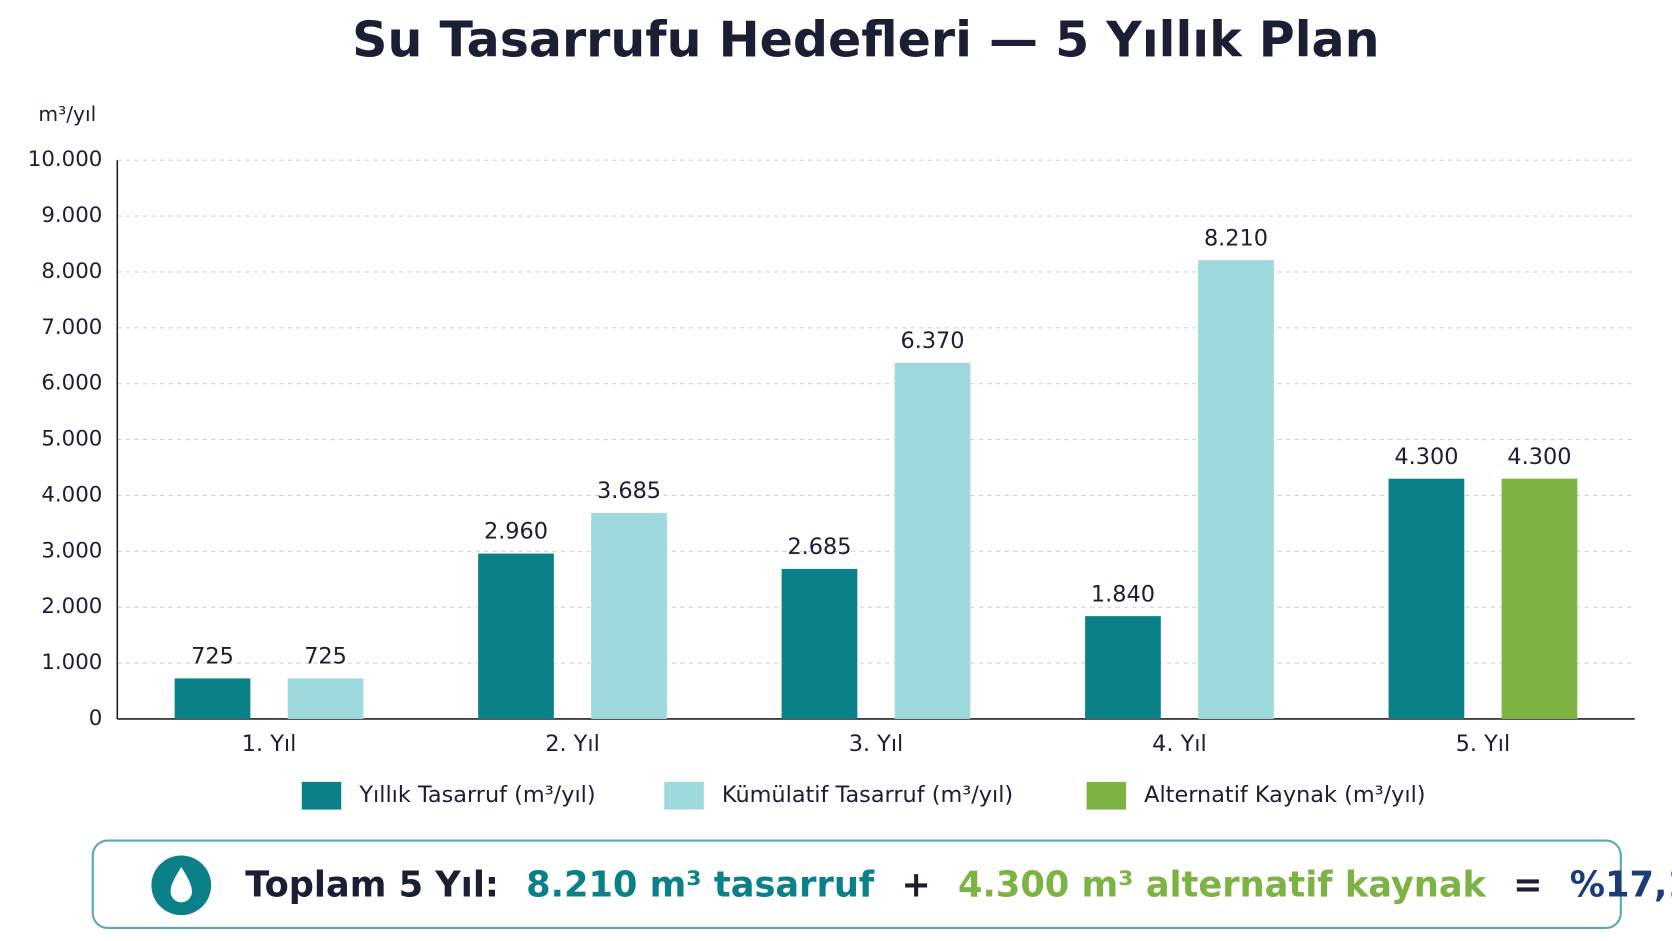  Describe the element at coordinates (700, 884) in the screenshot. I see `summary-savings: 8.210 m³ tasarruf` at that location.